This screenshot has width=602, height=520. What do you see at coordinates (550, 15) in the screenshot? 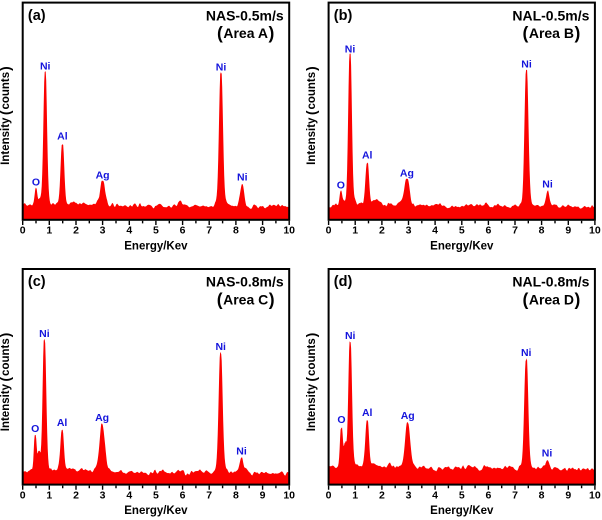
I see `svg-text: NAL-0.5m/s` at bounding box center [550, 15].